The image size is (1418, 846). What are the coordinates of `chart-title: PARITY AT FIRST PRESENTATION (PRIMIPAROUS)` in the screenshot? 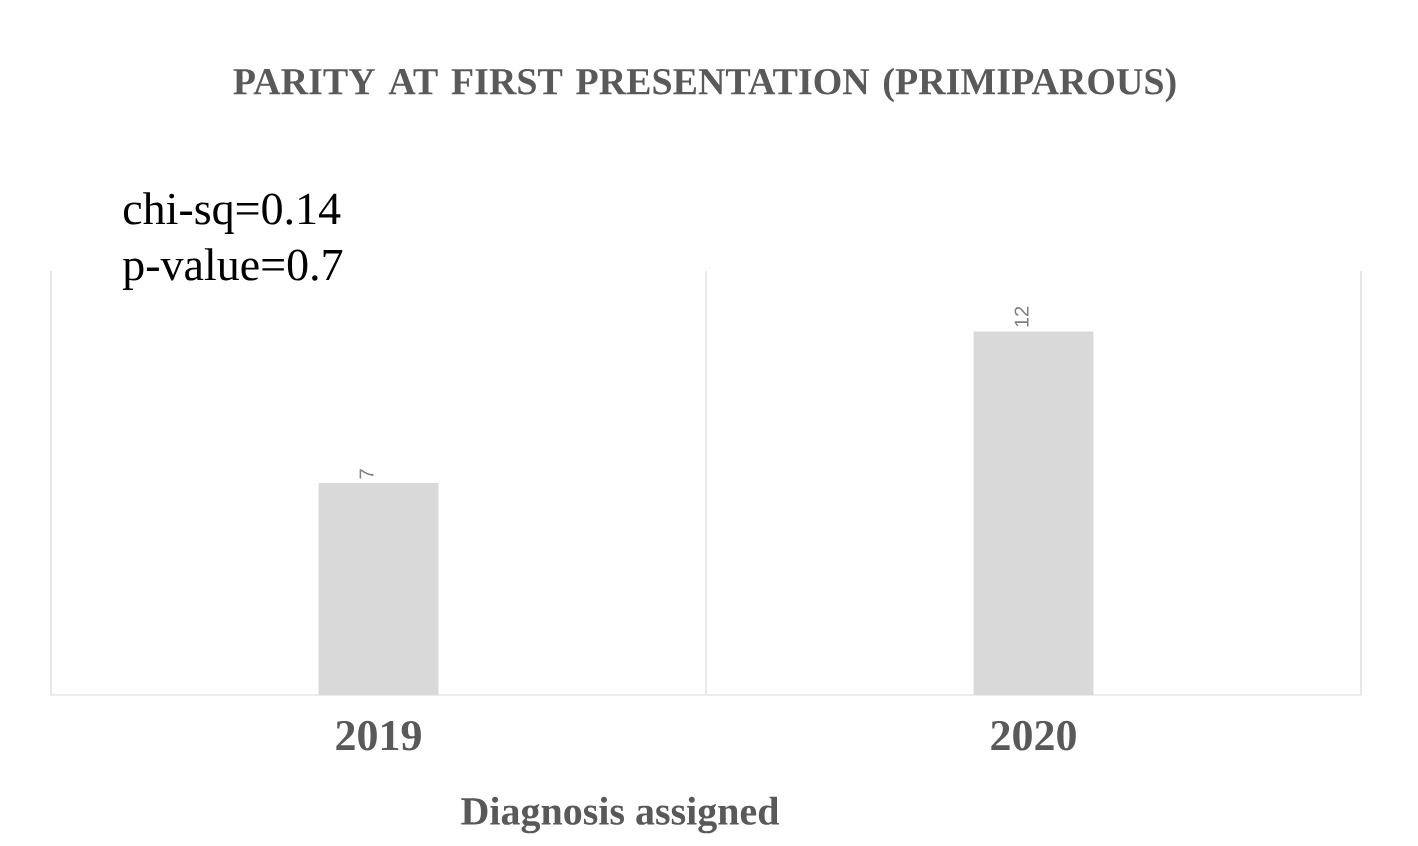 It's located at (704, 85).